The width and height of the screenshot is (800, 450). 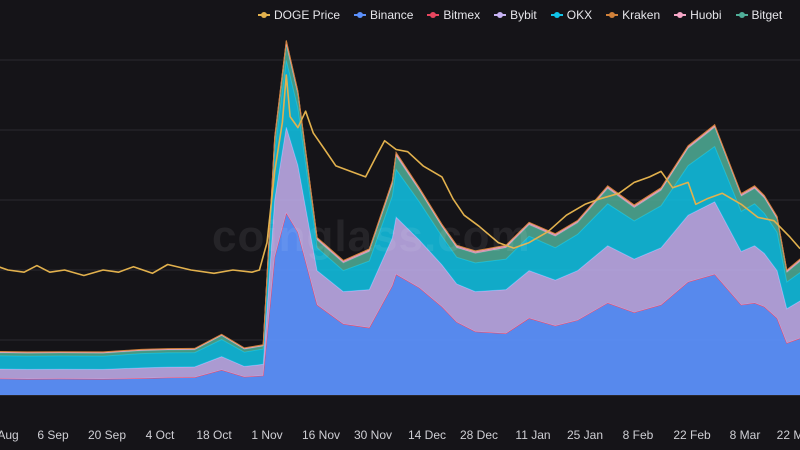 What do you see at coordinates (107, 435) in the screenshot?
I see `x-tick-label: 20 Sep` at bounding box center [107, 435].